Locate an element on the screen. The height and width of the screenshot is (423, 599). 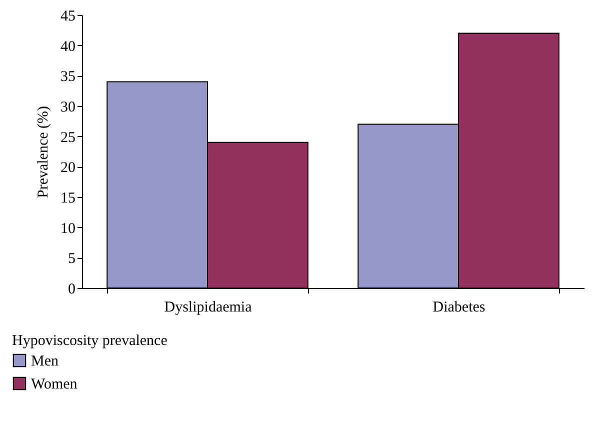
legend-title: Hypoviscosity prevalence is located at coordinates (90, 341).